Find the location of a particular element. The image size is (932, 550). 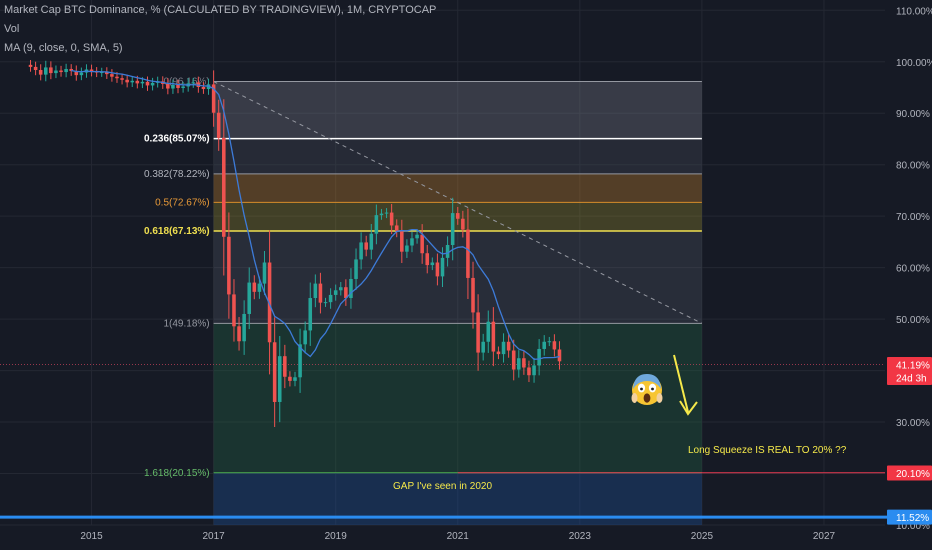

arrow-shaft is located at coordinates (681, 383).